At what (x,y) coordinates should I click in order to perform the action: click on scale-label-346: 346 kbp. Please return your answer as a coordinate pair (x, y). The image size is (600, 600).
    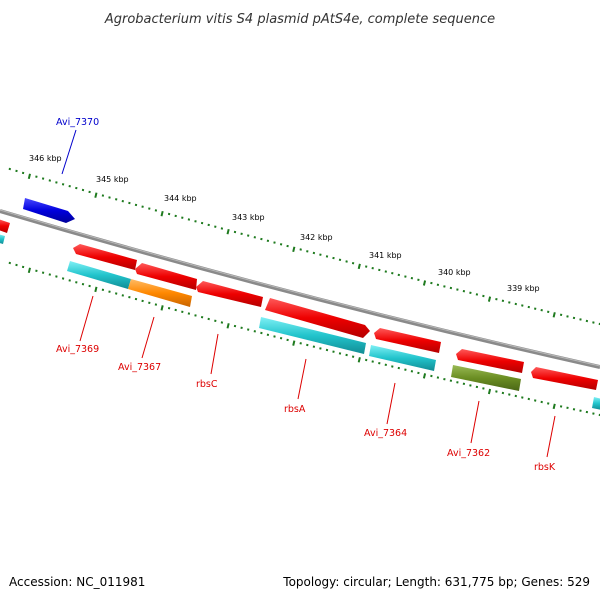
    Looking at the image, I should click on (45, 158).